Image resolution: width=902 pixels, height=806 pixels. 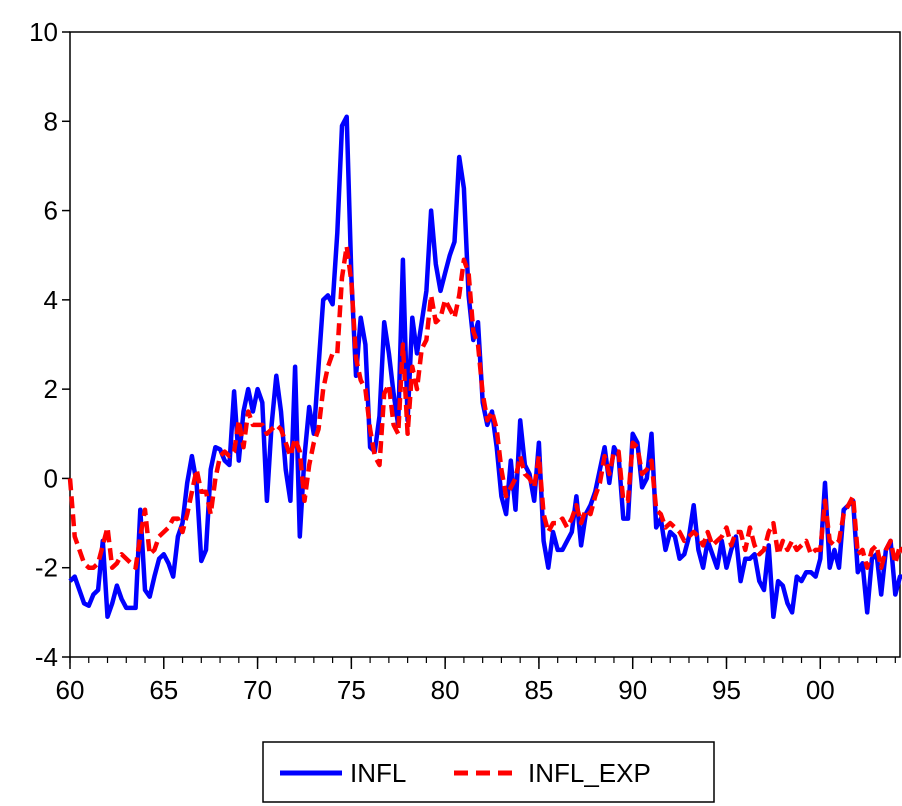 I want to click on x-tick-label: 85, so click(x=538, y=690).